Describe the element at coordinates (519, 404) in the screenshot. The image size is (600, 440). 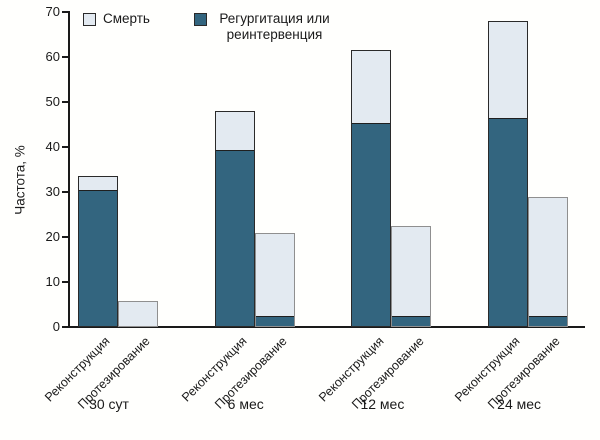
I see `x-group-label: 24 мес` at that location.